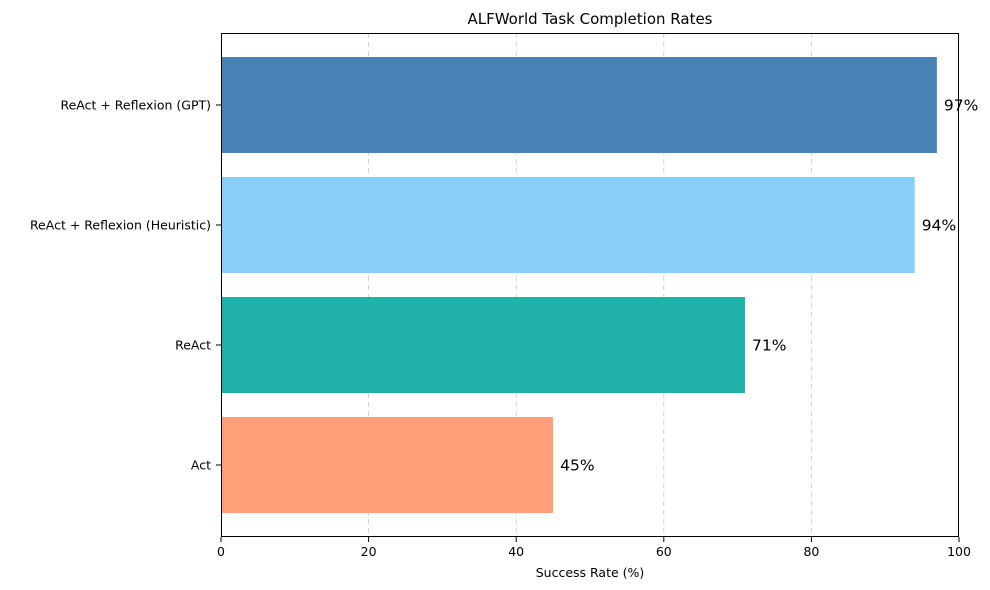  I want to click on bar-value-label: 94%, so click(939, 226).